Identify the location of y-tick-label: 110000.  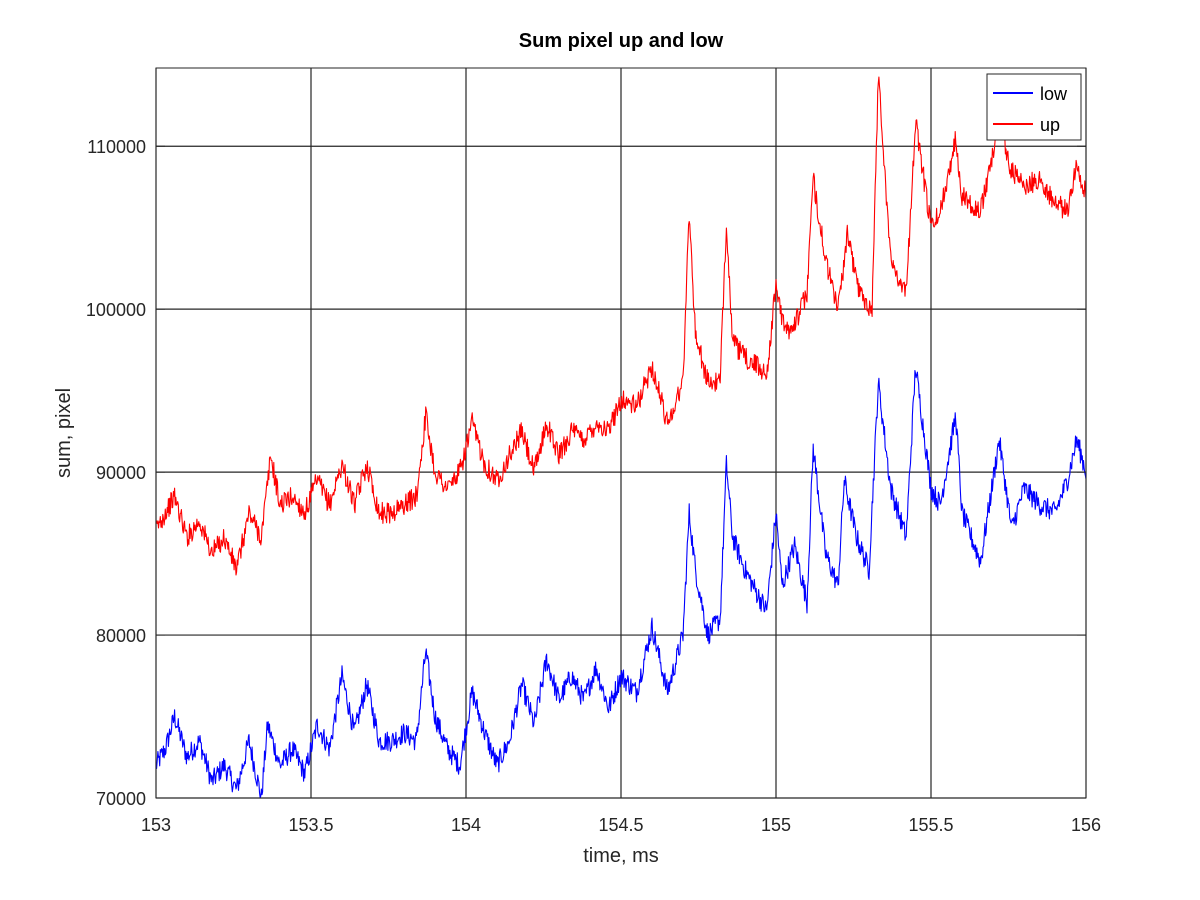
(116, 147).